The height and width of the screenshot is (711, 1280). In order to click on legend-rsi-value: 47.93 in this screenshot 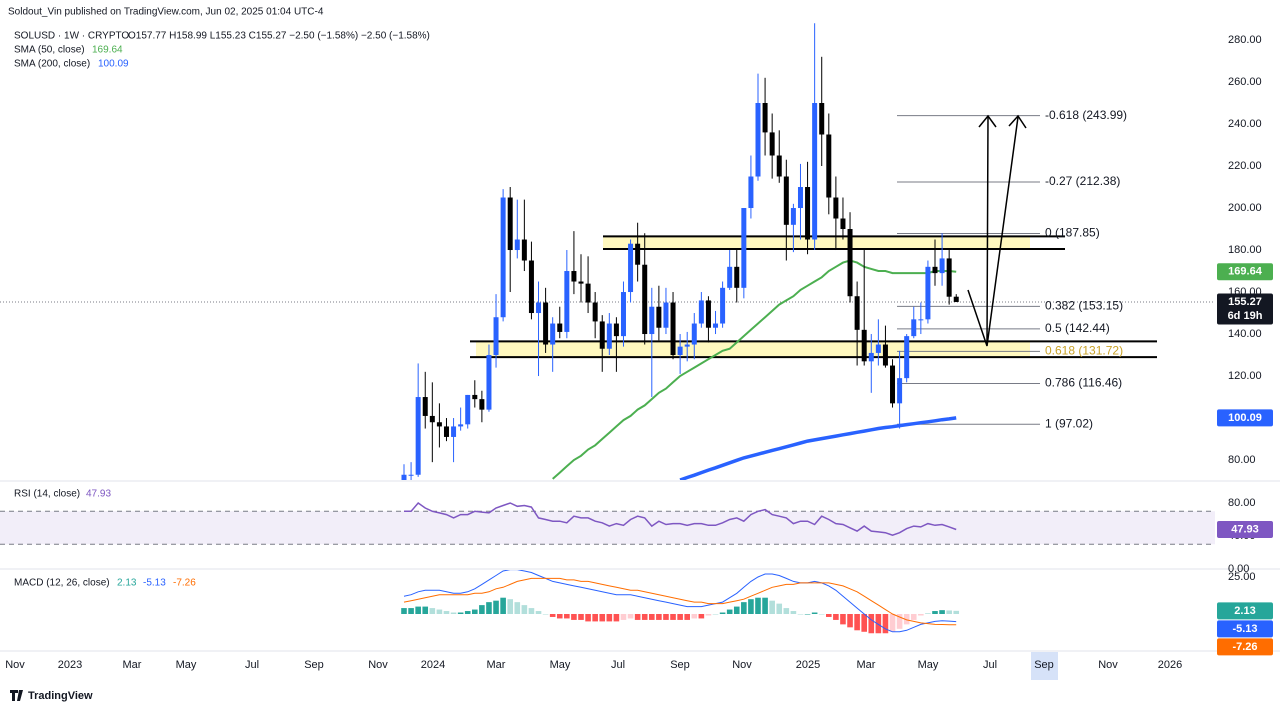, I will do `click(98, 494)`.